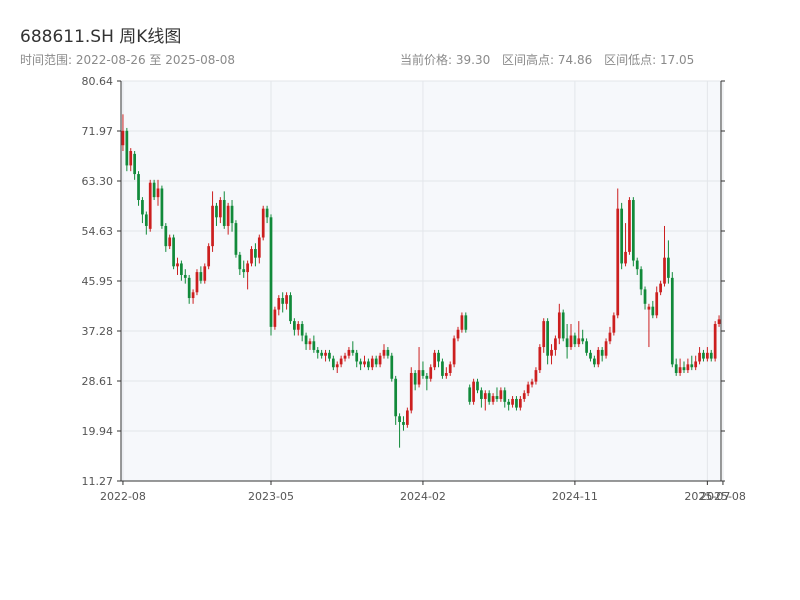 The height and width of the screenshot is (600, 800). Describe the element at coordinates (98, 281) in the screenshot. I see `y-tick-label: 45.95` at that location.